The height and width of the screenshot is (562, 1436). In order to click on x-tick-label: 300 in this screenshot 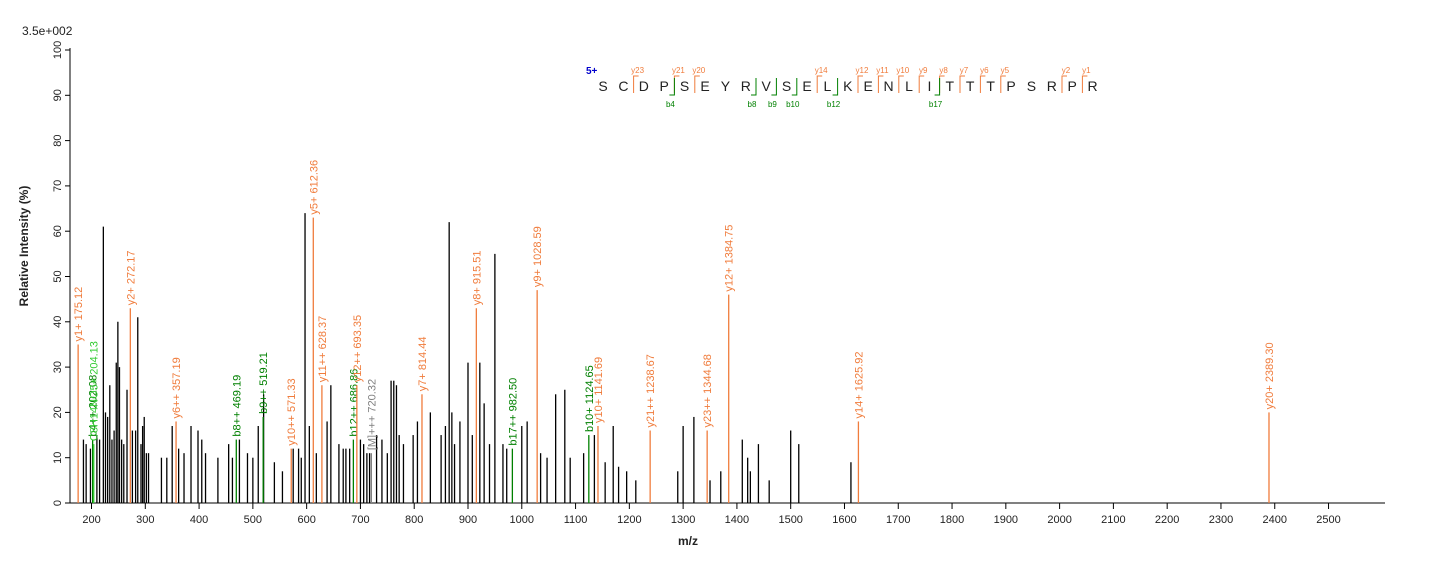, I will do `click(145, 520)`.